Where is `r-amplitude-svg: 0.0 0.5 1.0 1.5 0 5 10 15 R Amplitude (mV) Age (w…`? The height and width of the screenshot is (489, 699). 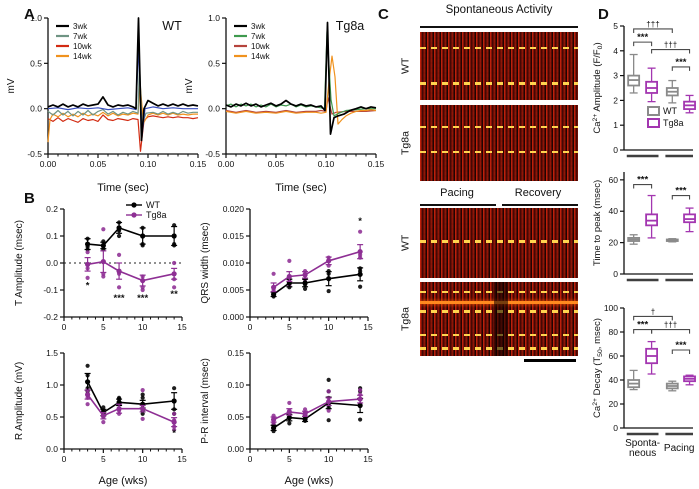
r-amplitude-svg: 0.0 0.5 1.0 1.5 0 5 10 15 R Amplitude (mV) Age (w… is located at coordinates (100, 417).